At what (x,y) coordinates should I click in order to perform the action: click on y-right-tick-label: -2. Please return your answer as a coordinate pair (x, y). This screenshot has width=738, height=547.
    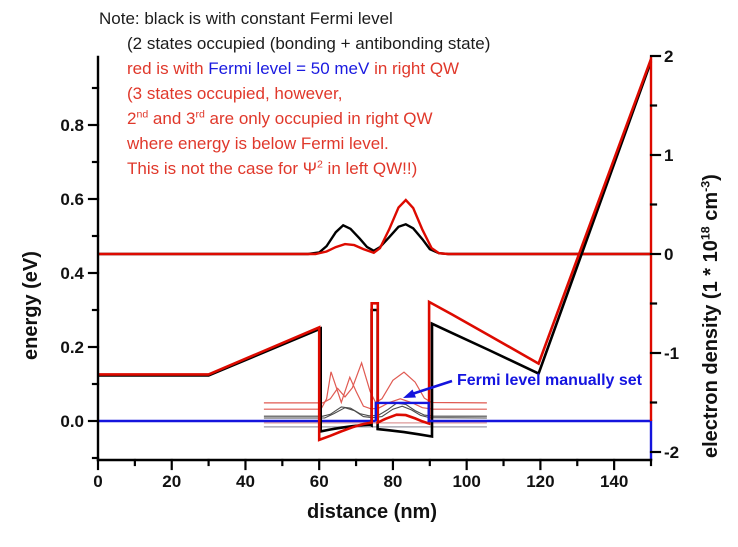
    Looking at the image, I should click on (671, 452).